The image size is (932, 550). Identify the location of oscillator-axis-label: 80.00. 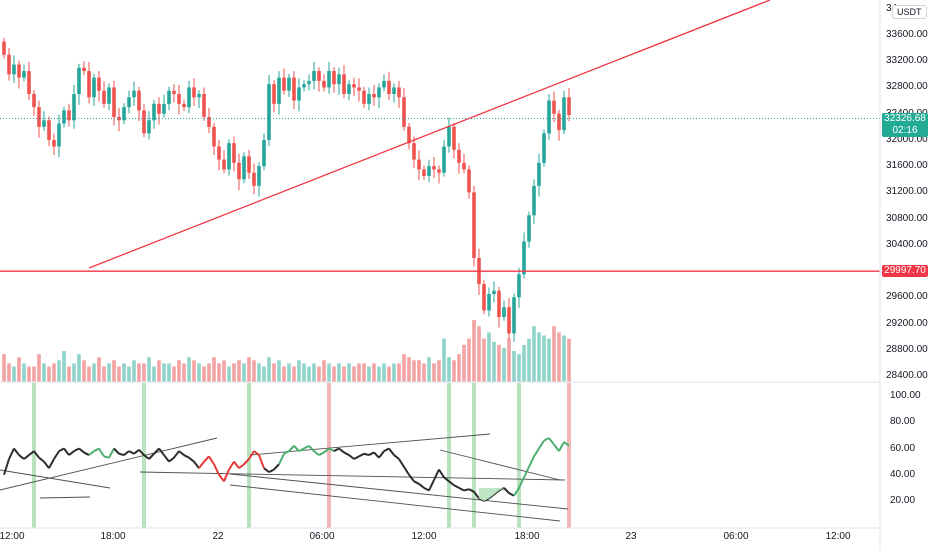
(903, 422).